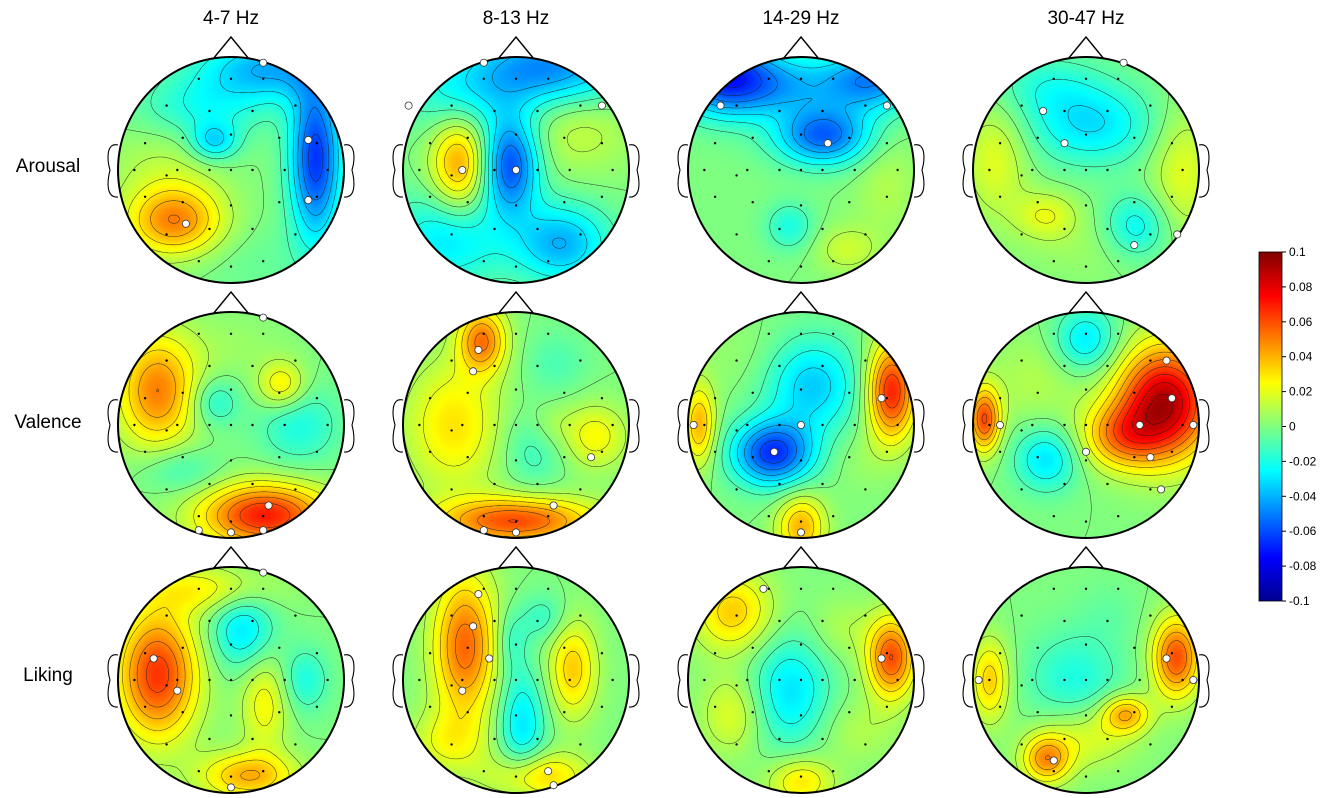 Image resolution: width=1340 pixels, height=798 pixels. What do you see at coordinates (800, 18) in the screenshot?
I see `column-label-14-29hz: 14-29 Hz` at bounding box center [800, 18].